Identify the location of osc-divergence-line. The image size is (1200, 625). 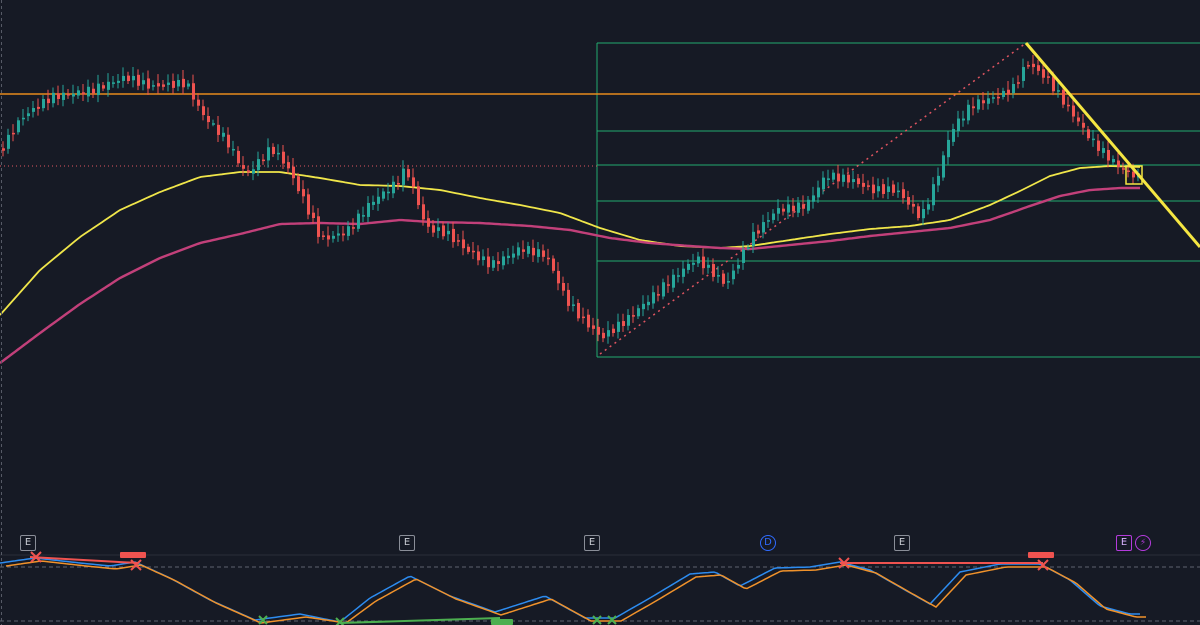
(84, 560).